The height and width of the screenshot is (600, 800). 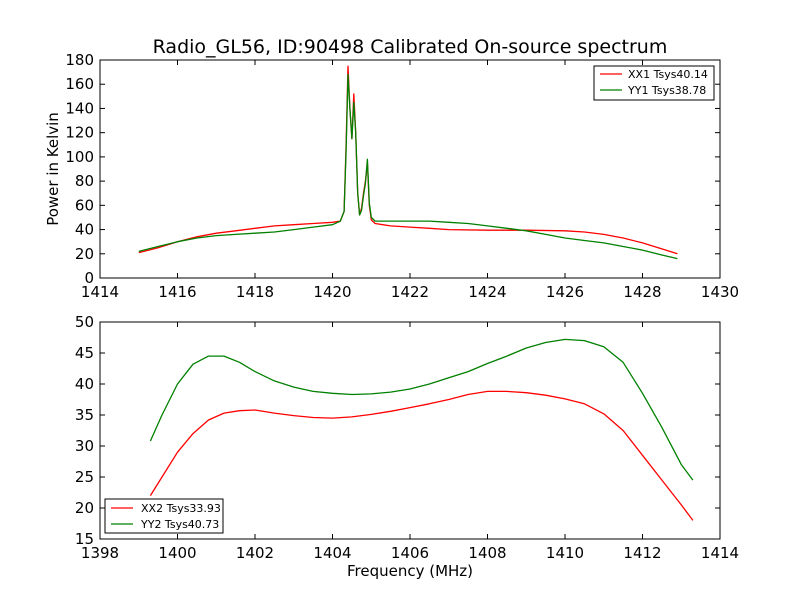 I want to click on top-x-tick-label: 1414, so click(x=100, y=292).